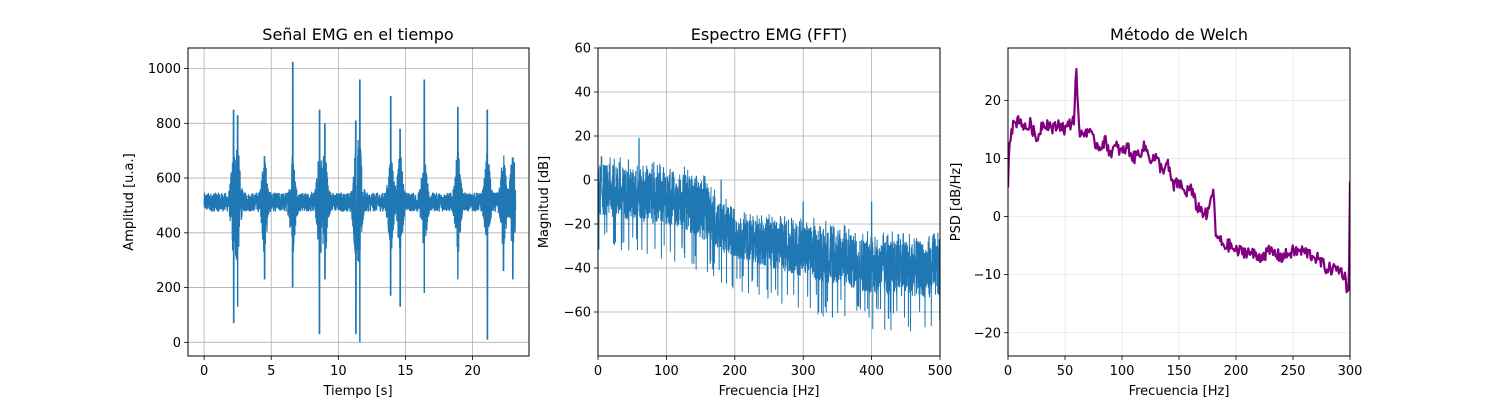 This screenshot has width=1500, height=400. What do you see at coordinates (1065, 371) in the screenshot?
I see `chart-3-xtick-label: 50` at bounding box center [1065, 371].